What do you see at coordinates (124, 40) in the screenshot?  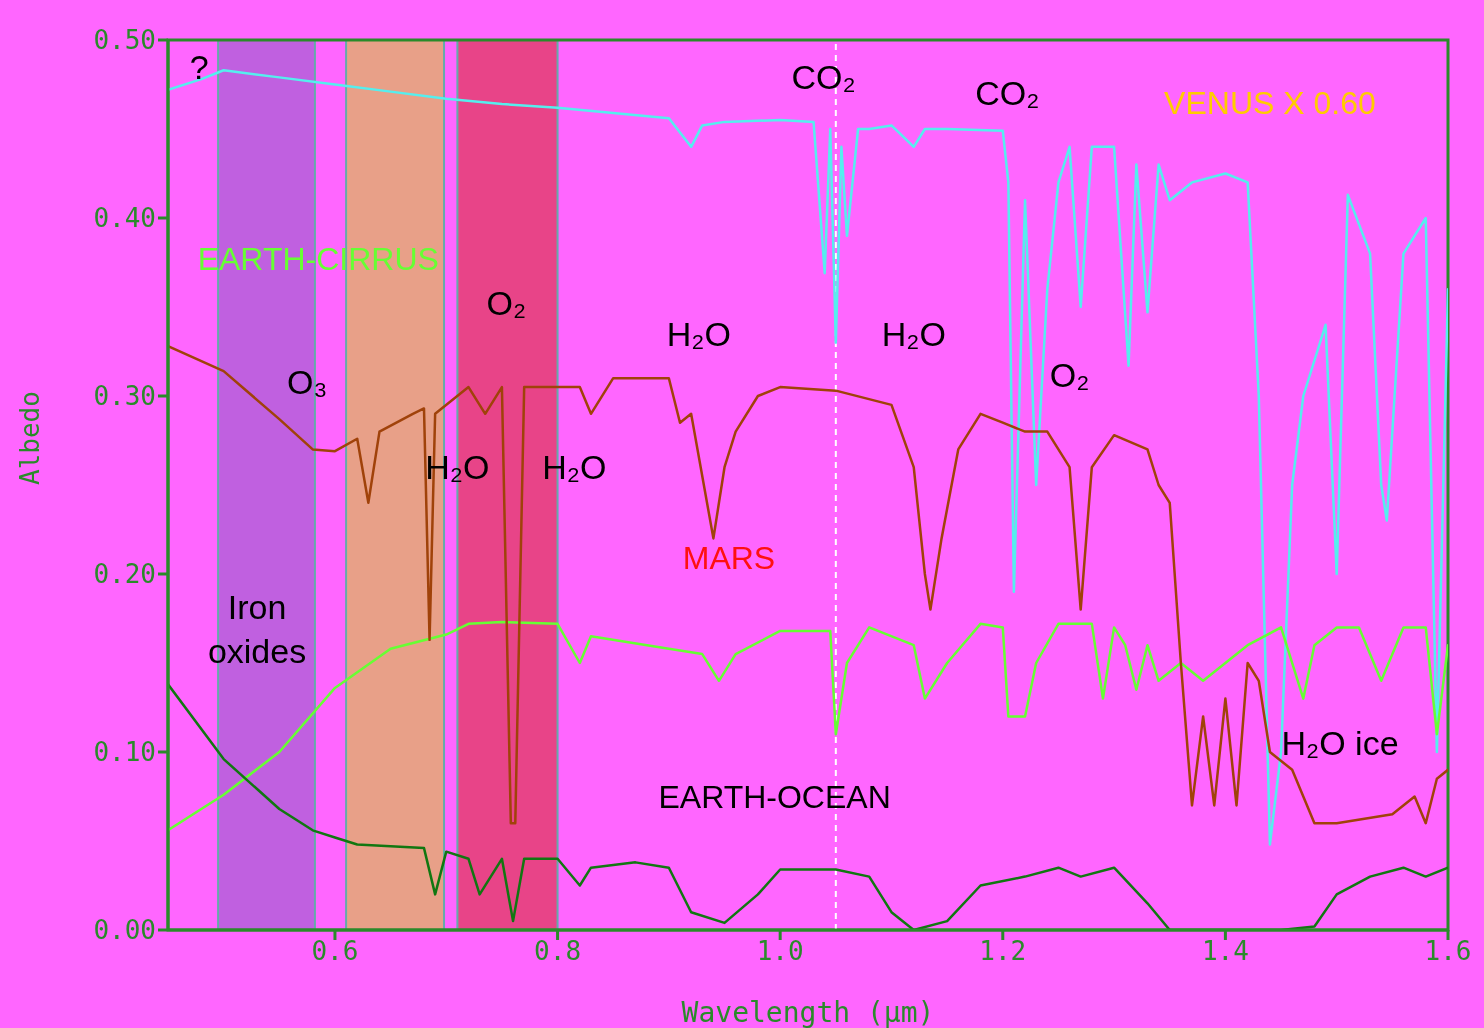 I see `y-tick-label: 0.50` at bounding box center [124, 40].